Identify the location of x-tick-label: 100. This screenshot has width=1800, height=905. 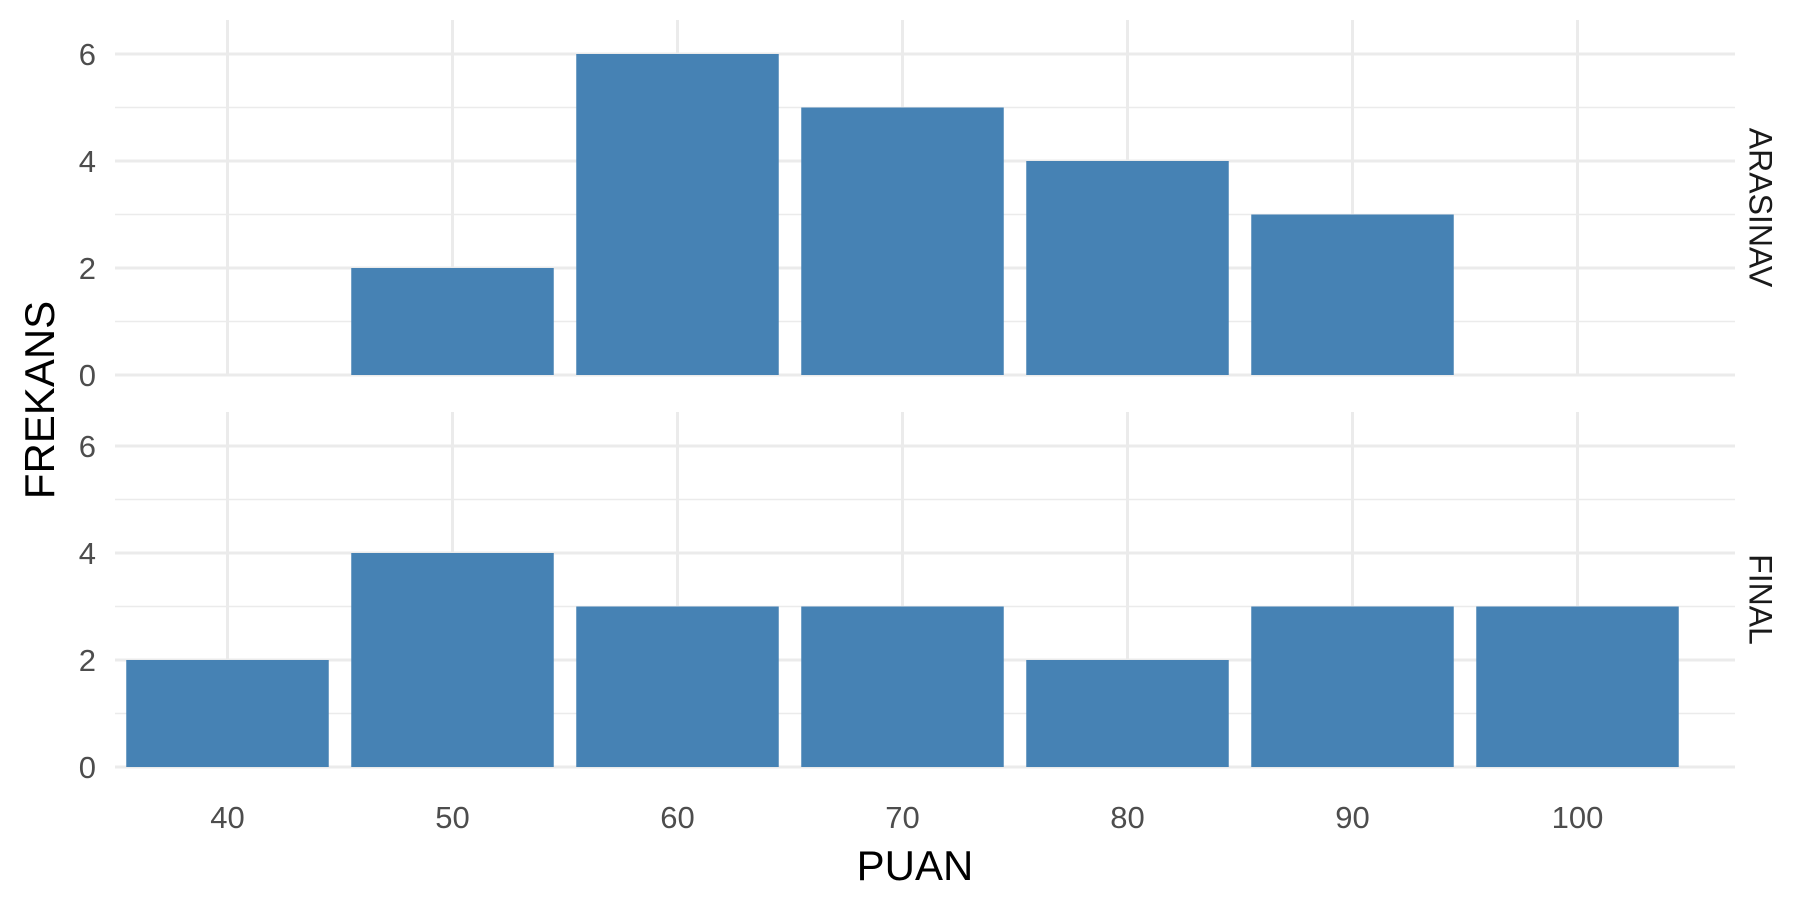
(1578, 817).